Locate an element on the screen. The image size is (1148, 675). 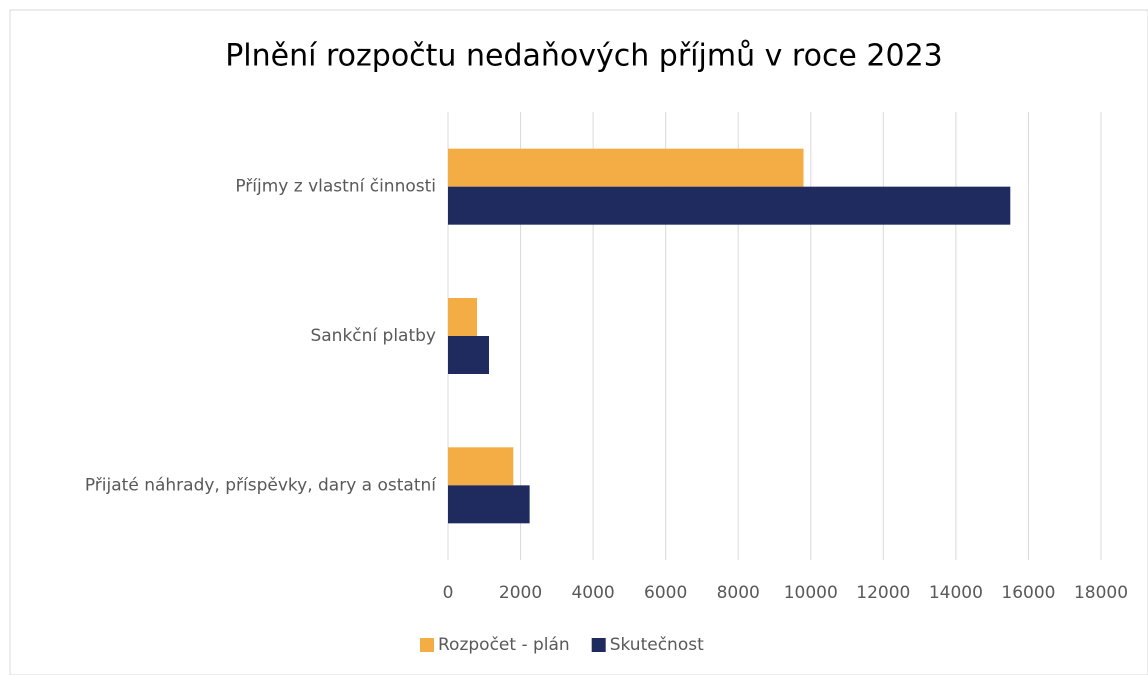
x-tick-label: 4000 is located at coordinates (592, 593).